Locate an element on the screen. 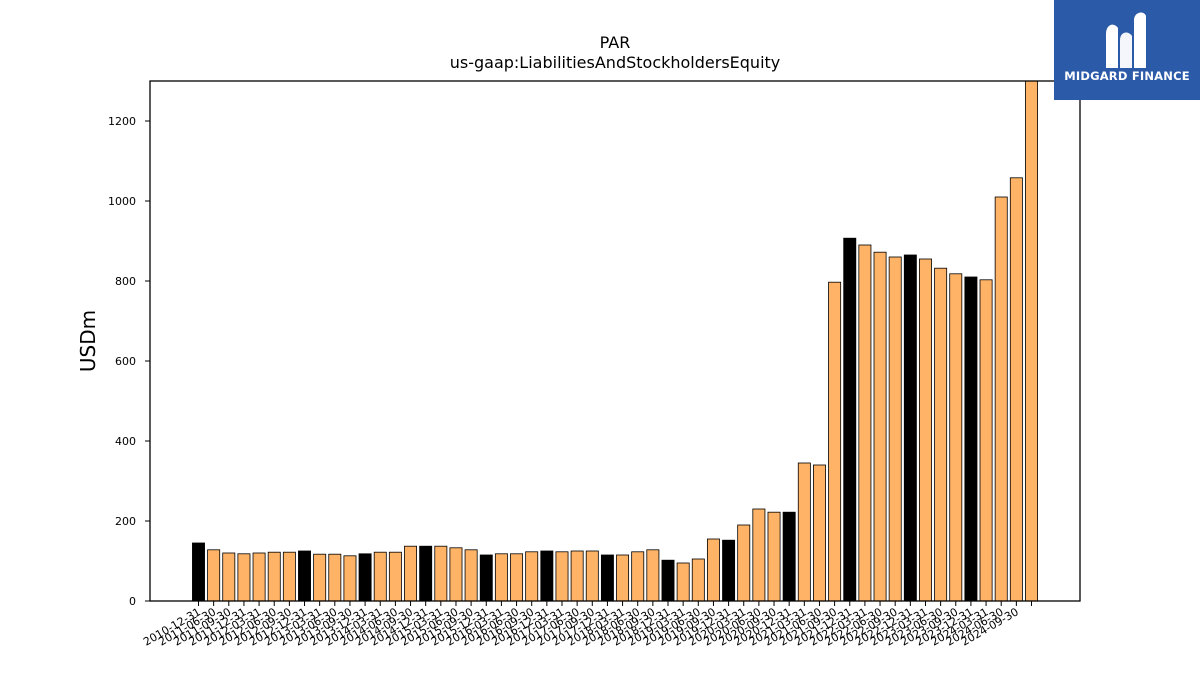  chart-subtitle: us-gaap:LiabilitiesAndStockholdersEquity is located at coordinates (615, 62).